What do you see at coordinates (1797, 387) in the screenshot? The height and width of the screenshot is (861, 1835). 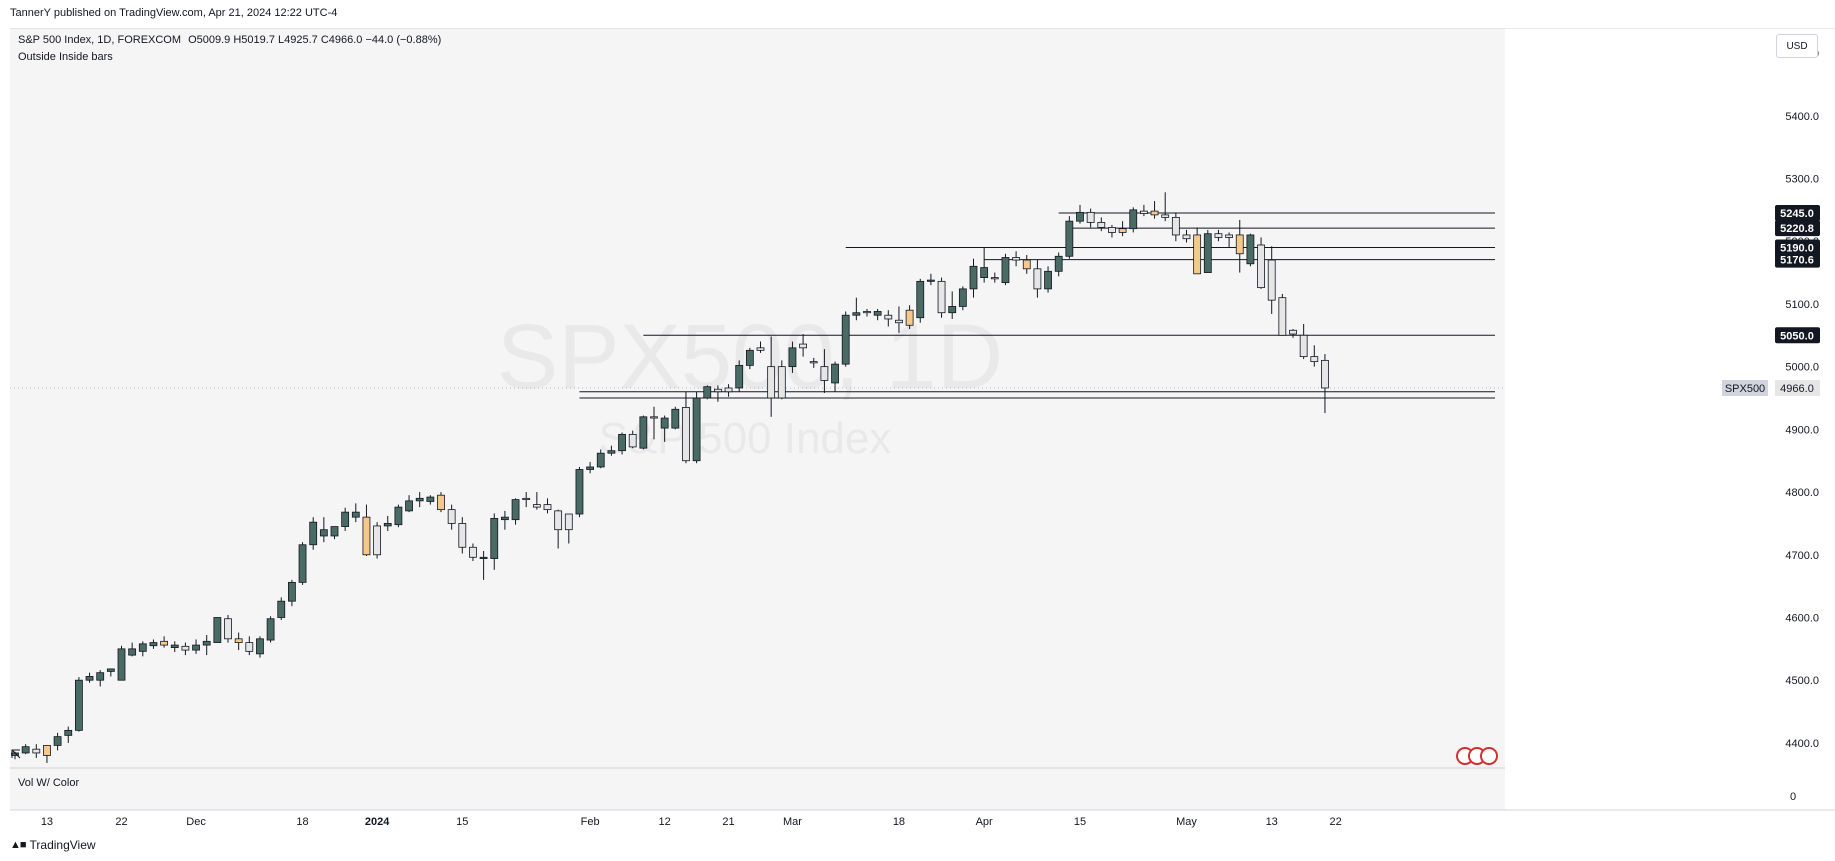 I see `last-price-tag` at bounding box center [1797, 387].